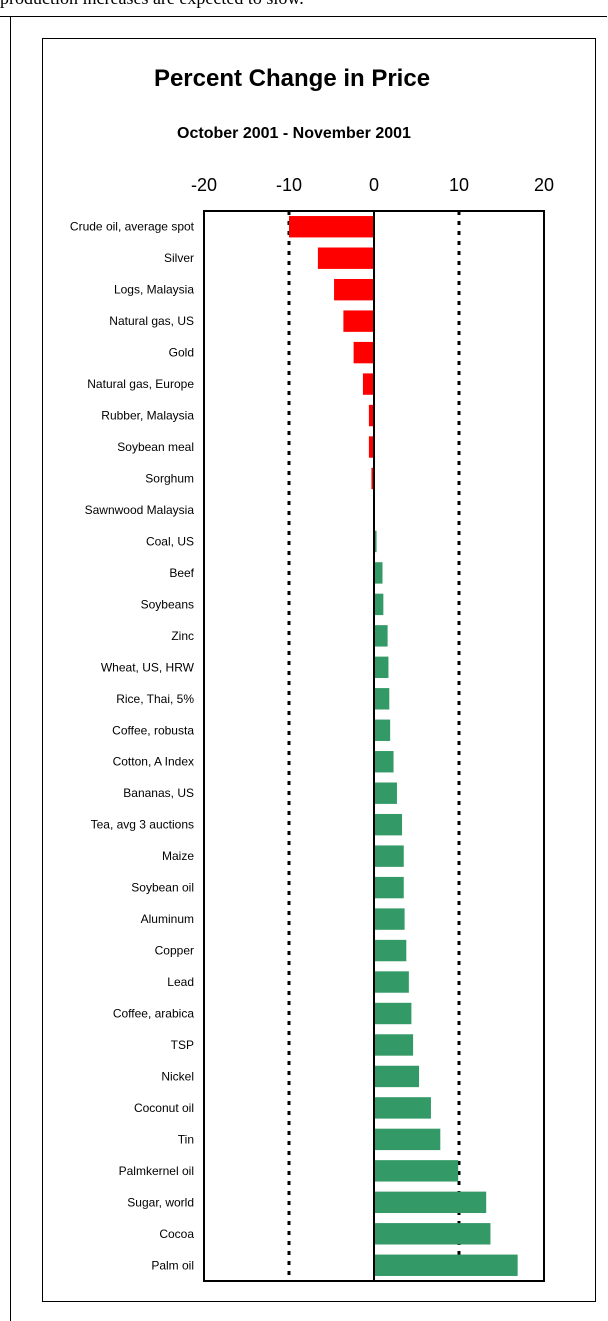  Describe the element at coordinates (132, 227) in the screenshot. I see `category-label: Crude oil, average spot` at that location.